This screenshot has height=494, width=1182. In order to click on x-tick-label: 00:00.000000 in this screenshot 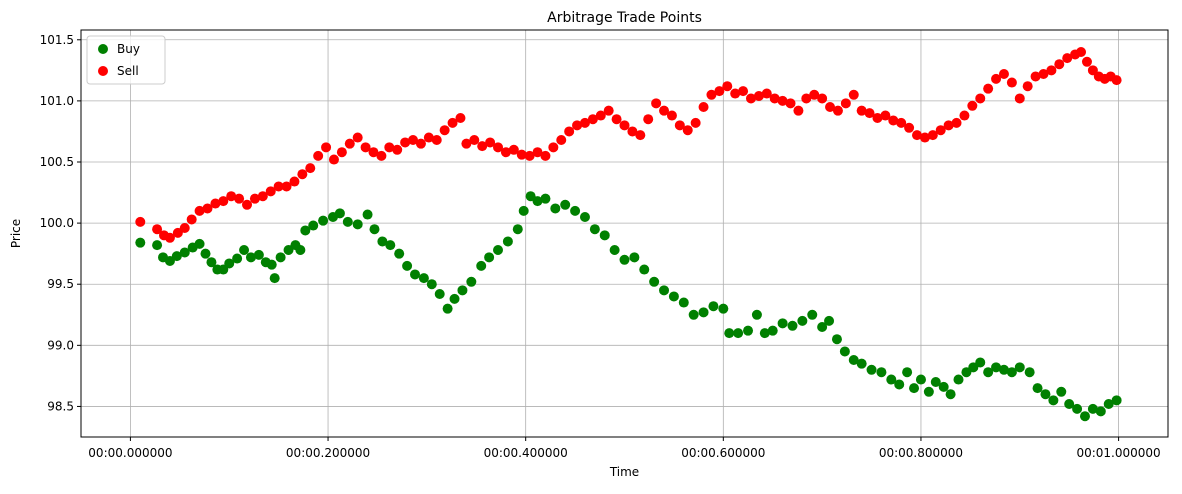, I will do `click(130, 453)`.